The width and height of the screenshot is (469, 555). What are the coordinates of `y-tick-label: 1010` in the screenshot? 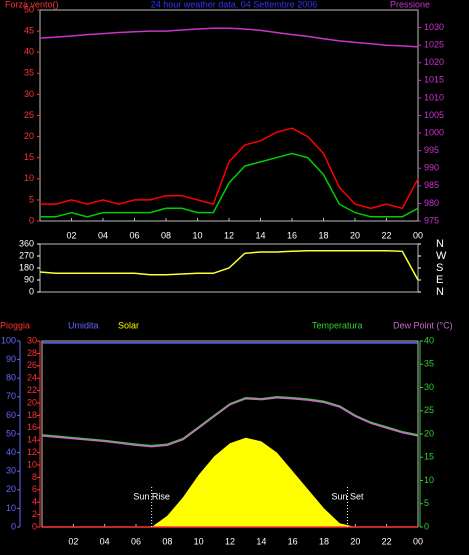 It's located at (434, 97).